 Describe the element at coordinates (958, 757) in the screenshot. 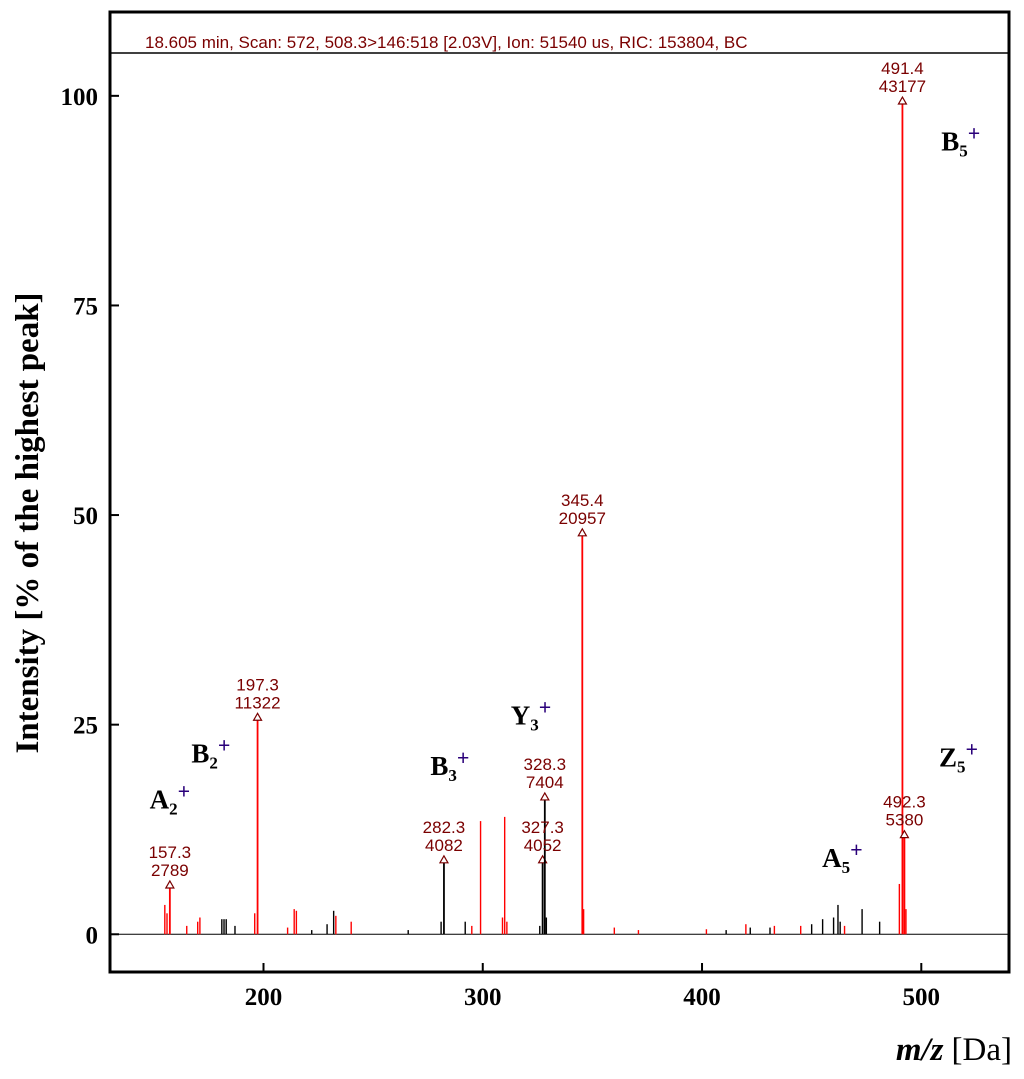

I see `ion-label: Z5+` at that location.